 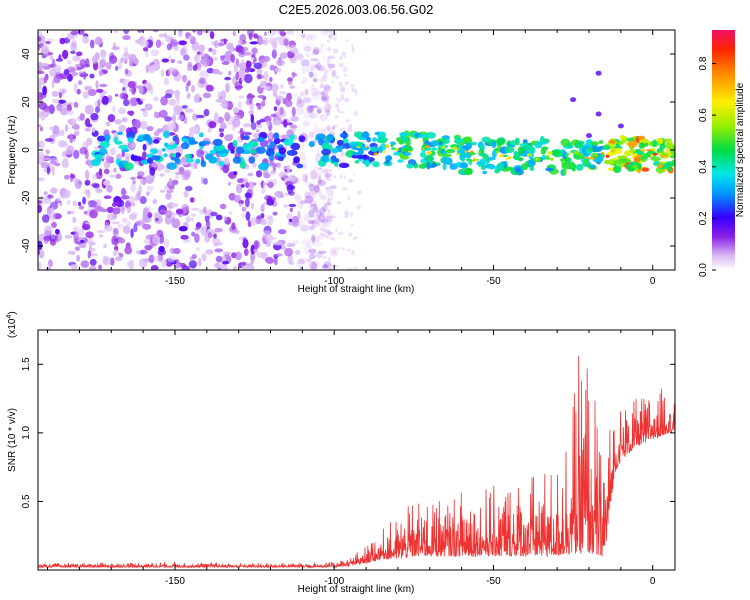 I want to click on snr-y-label: SNR (10 * v/v), so click(x=12, y=440).